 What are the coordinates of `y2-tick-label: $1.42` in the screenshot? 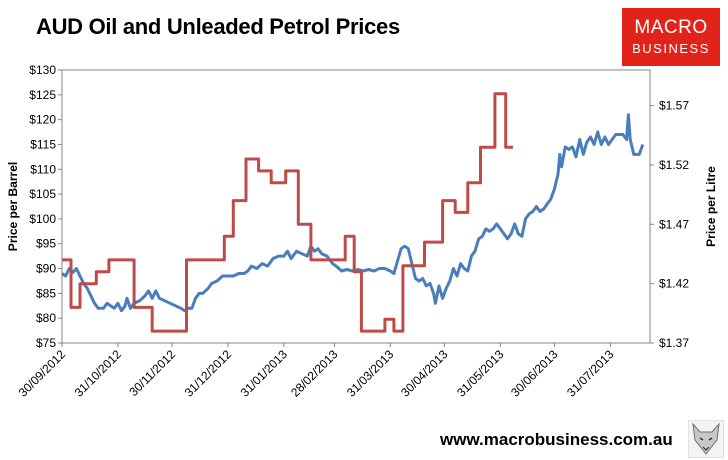 It's located at (674, 284).